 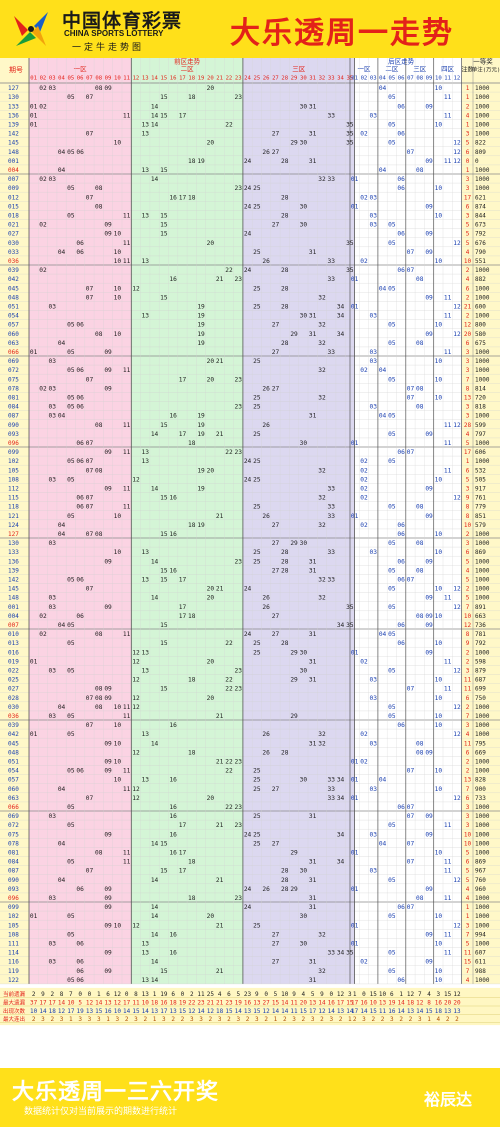 I want to click on back-ball: 10, so click(x=439, y=853).